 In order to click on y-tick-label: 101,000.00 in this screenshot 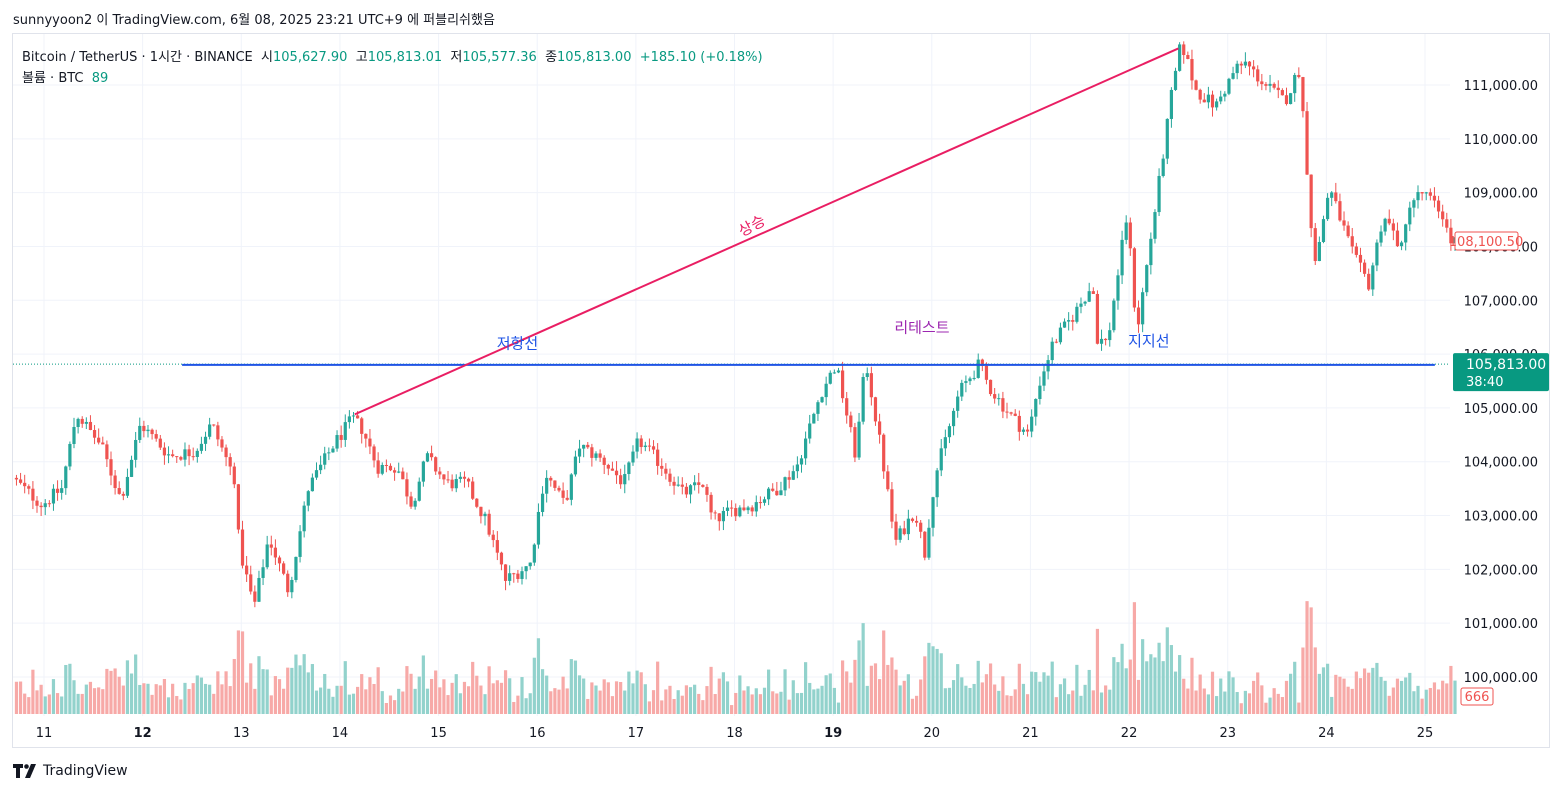, I will do `click(1501, 624)`.